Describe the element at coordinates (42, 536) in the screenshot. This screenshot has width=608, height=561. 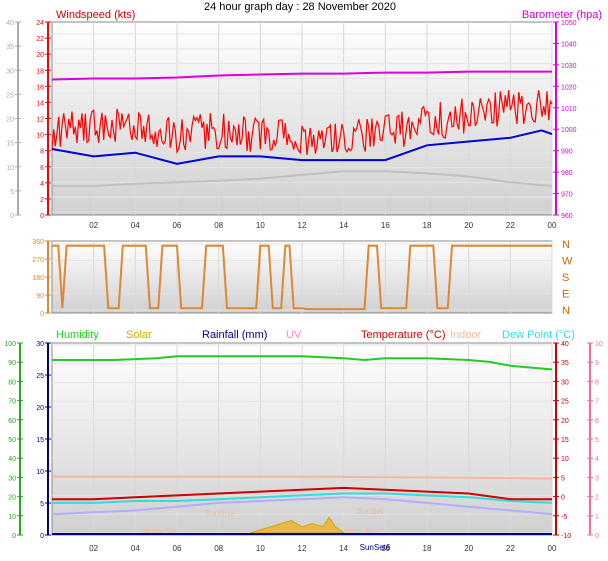
I see `rain-axis-tick-label: 0` at that location.